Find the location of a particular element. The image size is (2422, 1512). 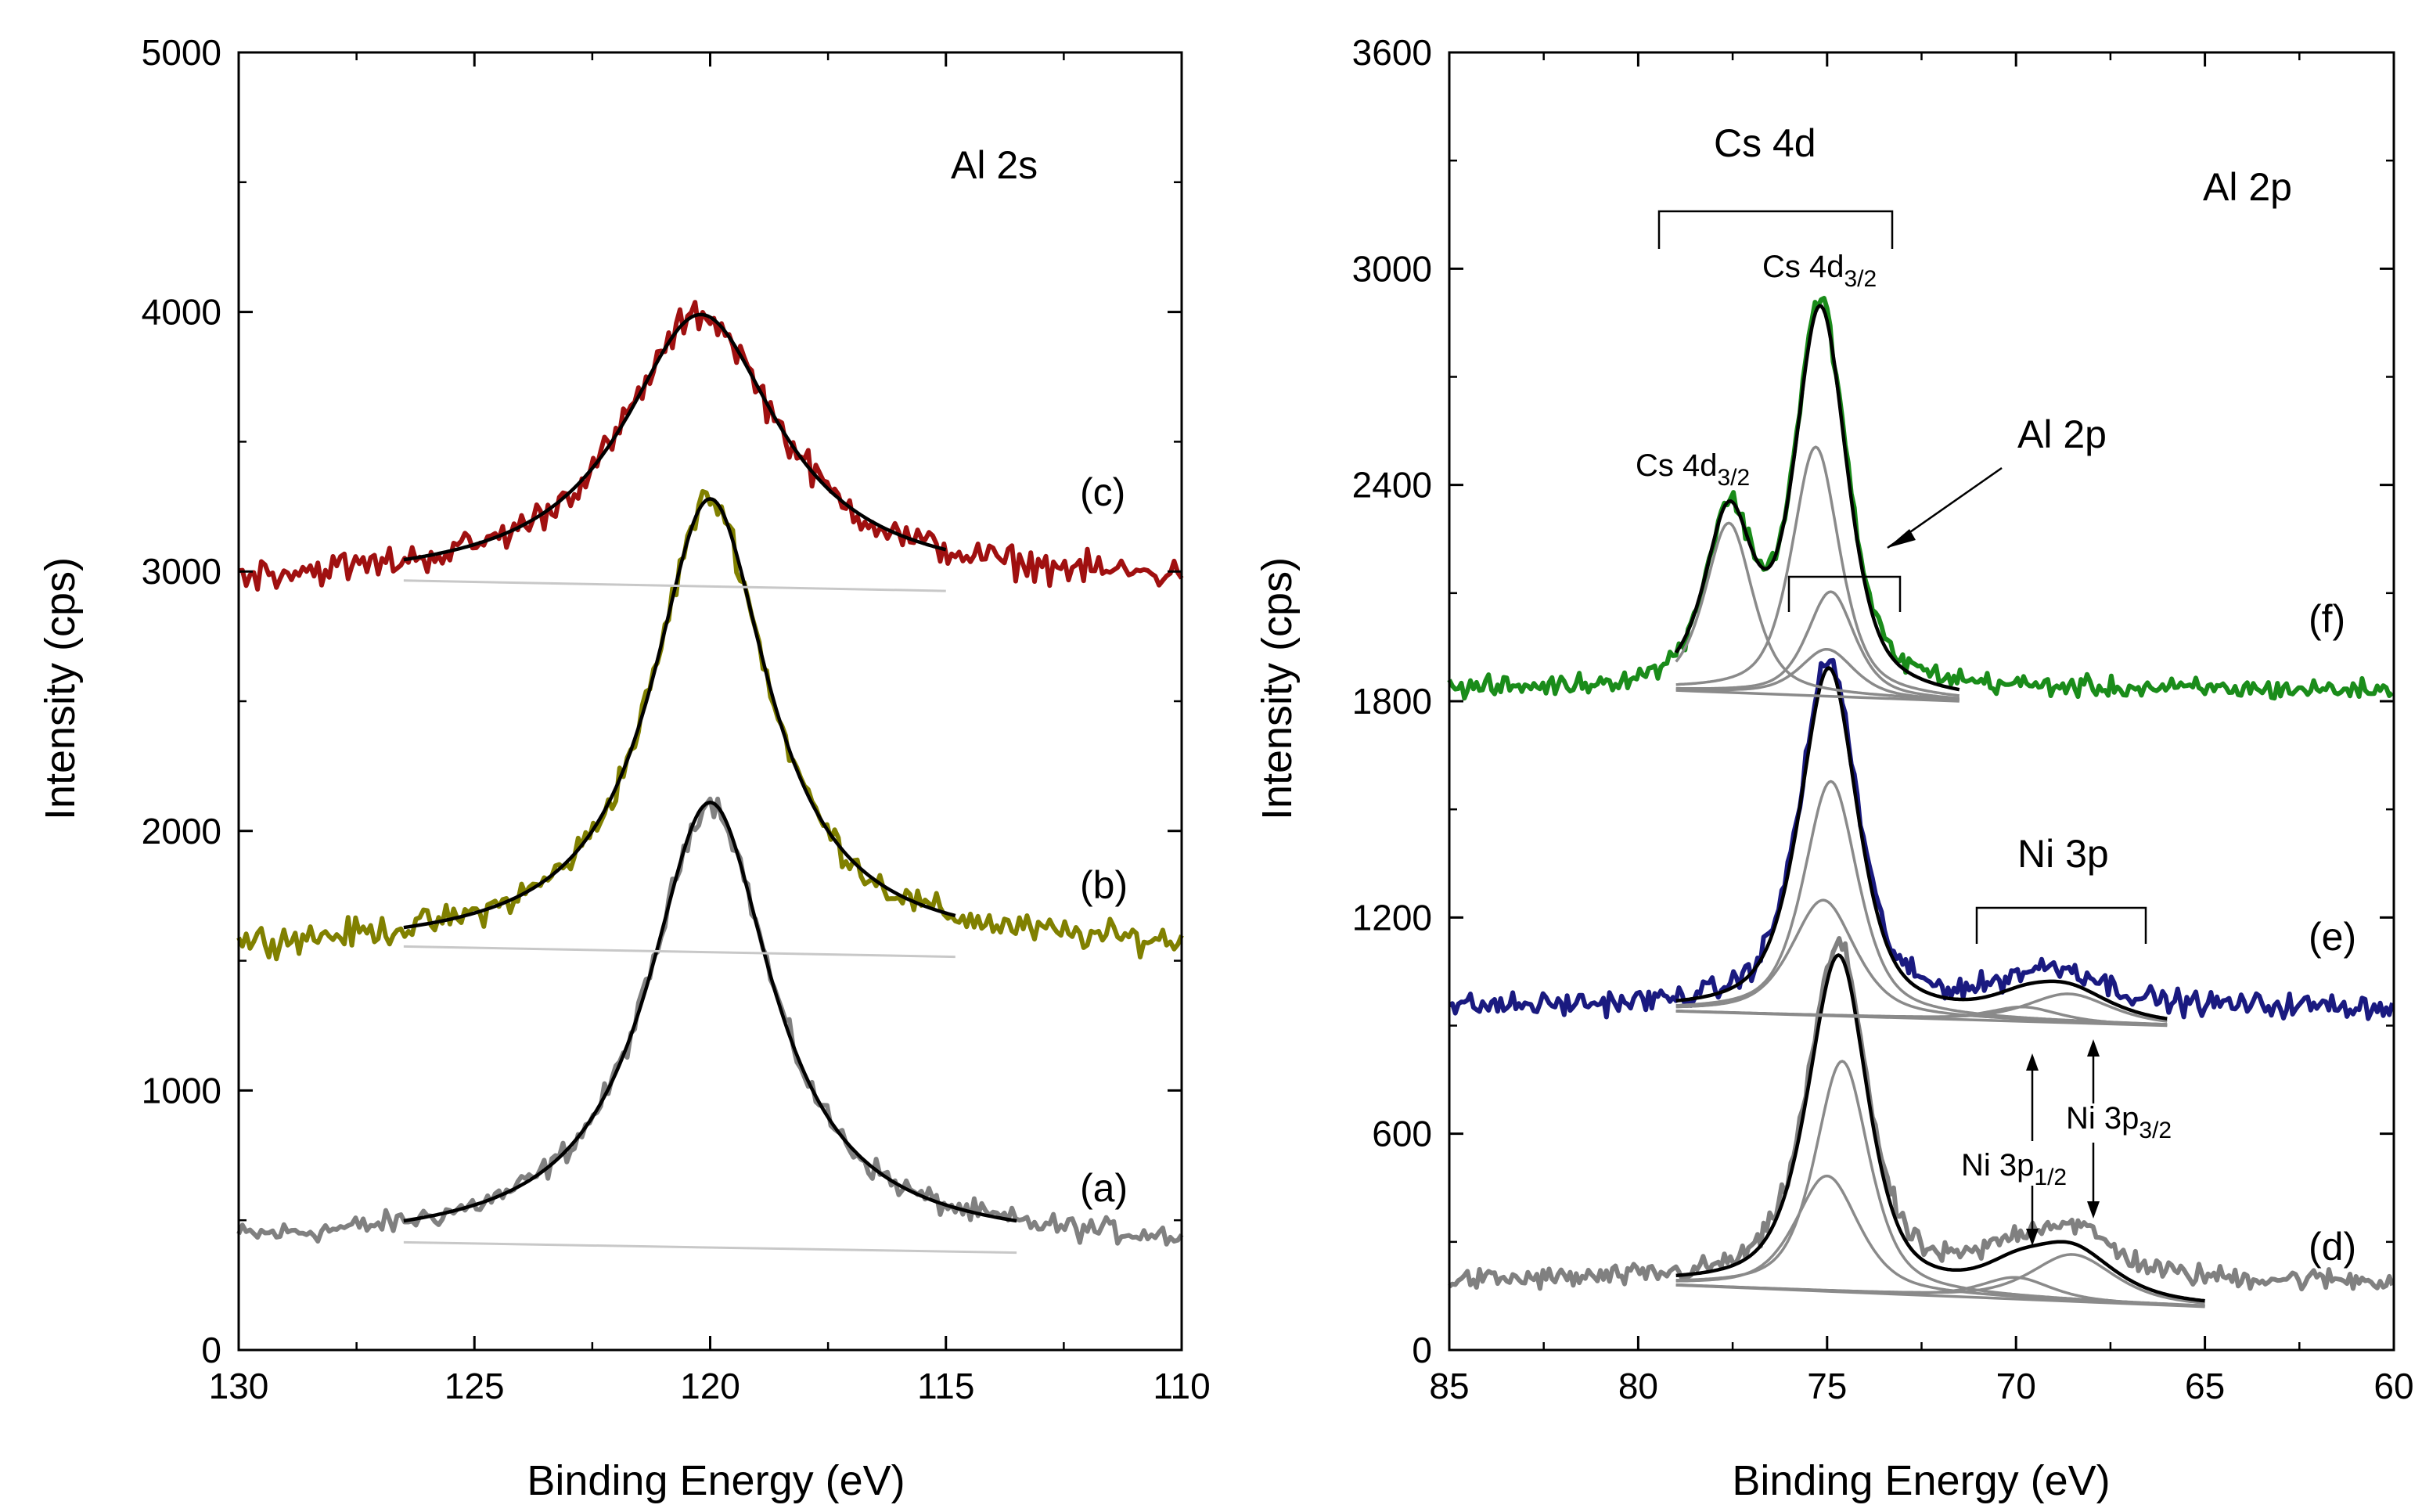

right-y-tick-label: 1800 is located at coordinates (1392, 701).